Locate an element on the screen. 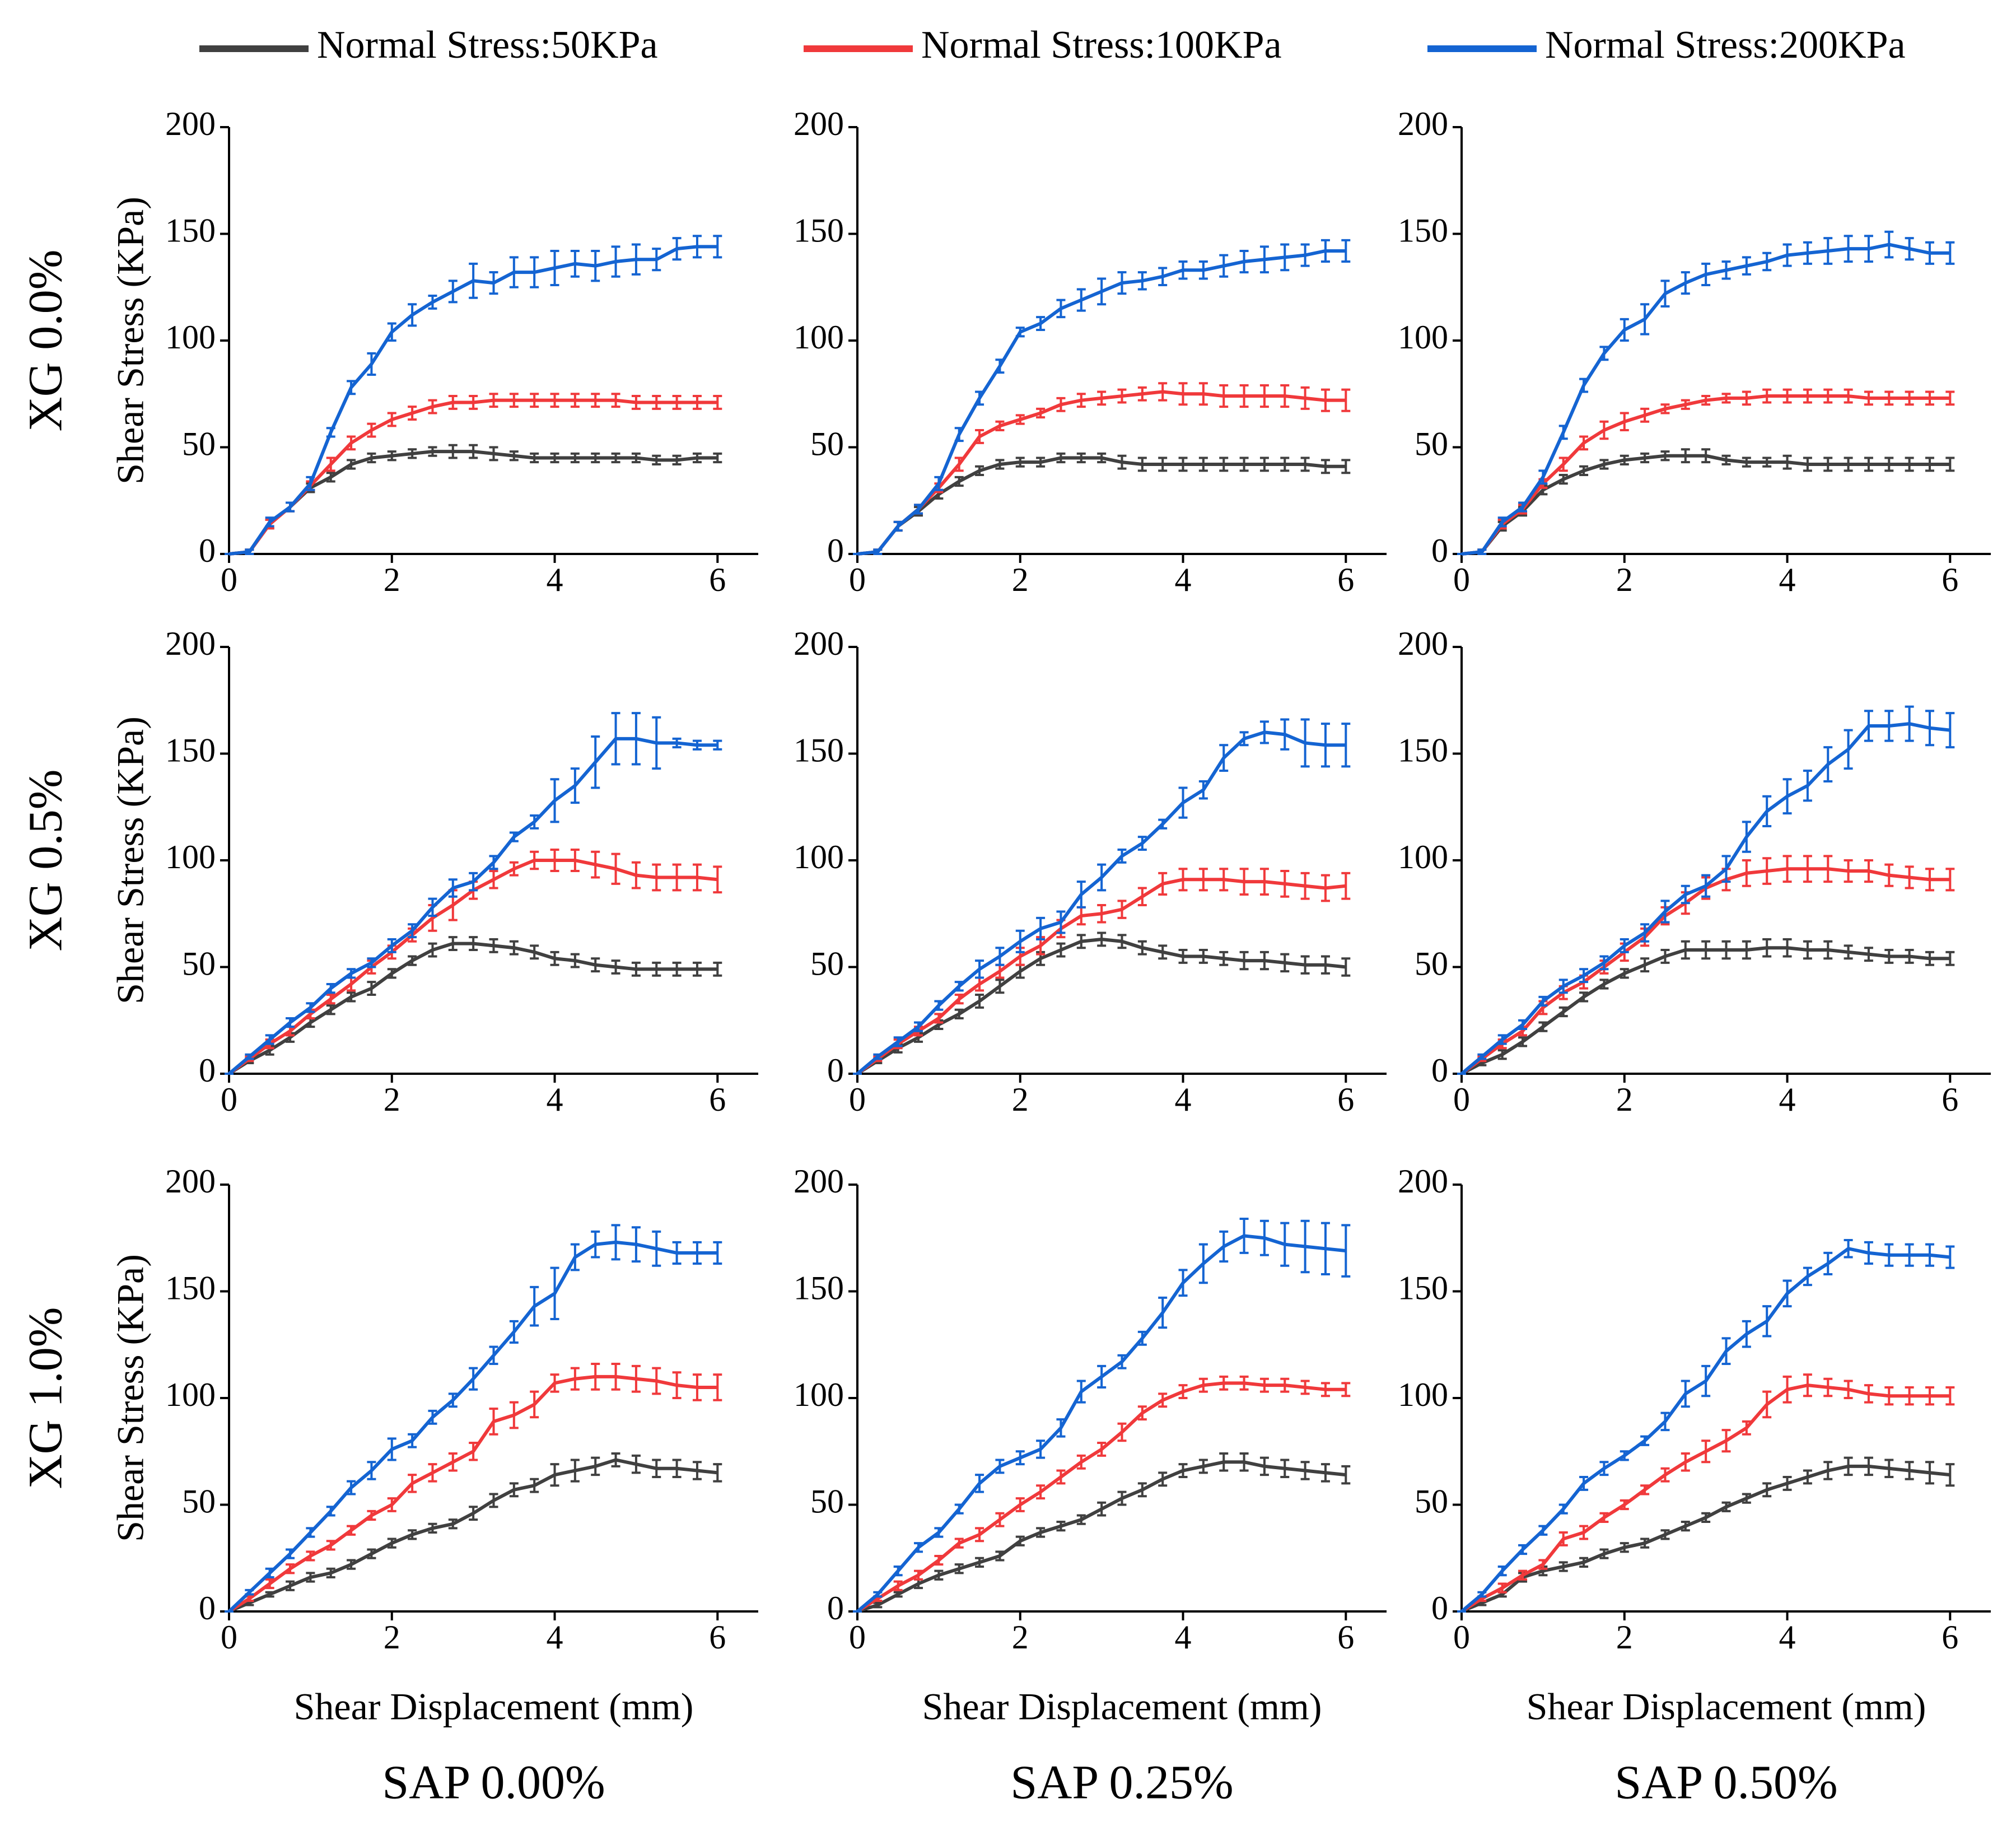 The width and height of the screenshot is (2016, 1831). x-tick-label: 4 is located at coordinates (1184, 1637).